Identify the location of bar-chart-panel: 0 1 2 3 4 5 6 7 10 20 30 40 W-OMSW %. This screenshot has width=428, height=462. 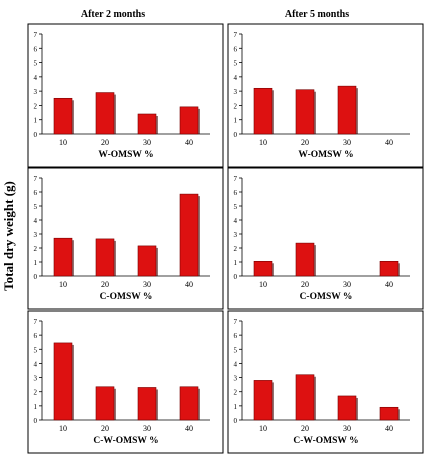
(125, 95).